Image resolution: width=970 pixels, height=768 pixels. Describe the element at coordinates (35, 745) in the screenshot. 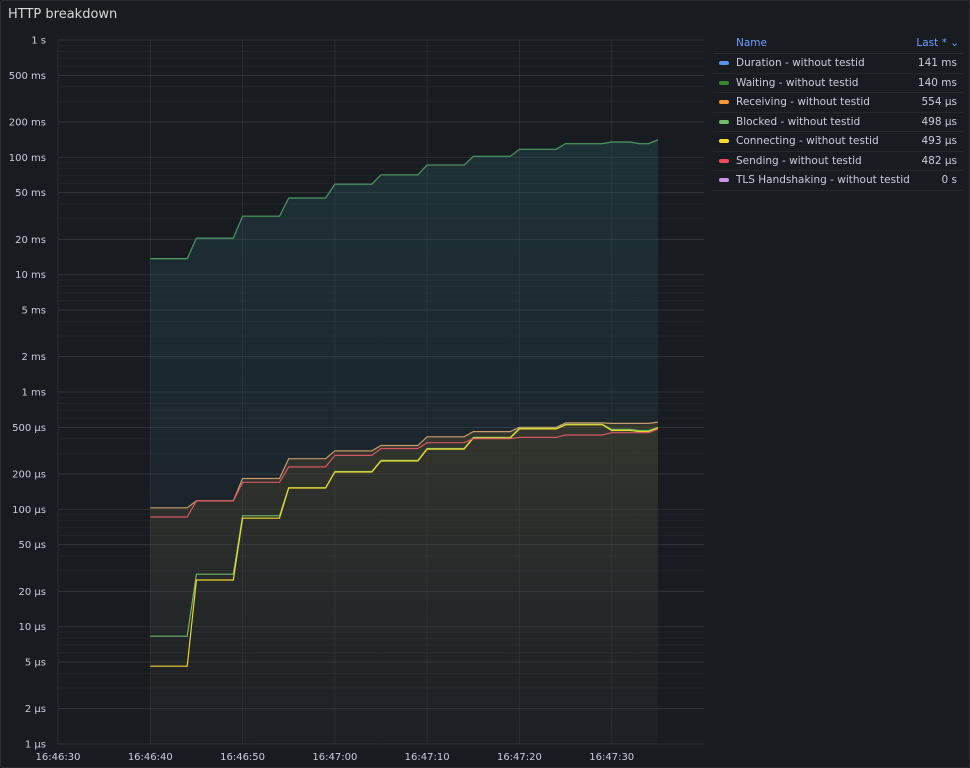

I see `y-tick-label: 1 µs` at that location.